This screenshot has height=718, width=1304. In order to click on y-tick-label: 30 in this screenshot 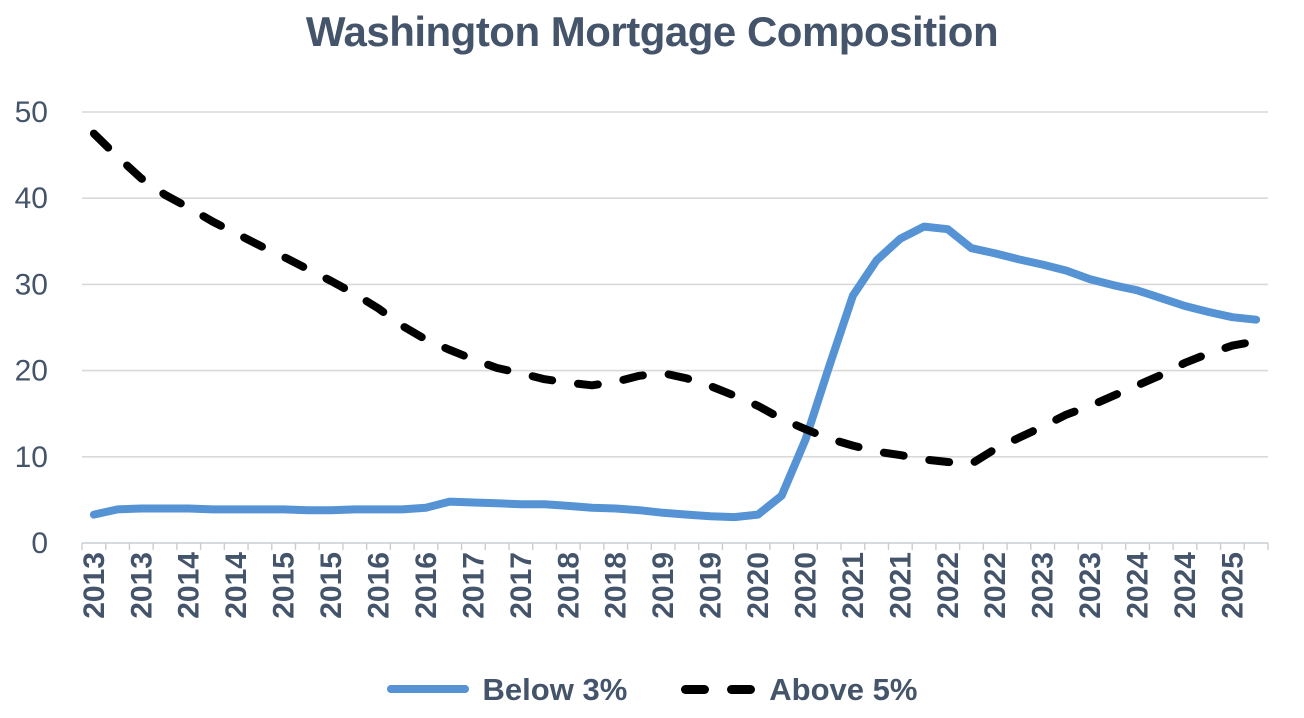, I will do `click(31, 284)`.